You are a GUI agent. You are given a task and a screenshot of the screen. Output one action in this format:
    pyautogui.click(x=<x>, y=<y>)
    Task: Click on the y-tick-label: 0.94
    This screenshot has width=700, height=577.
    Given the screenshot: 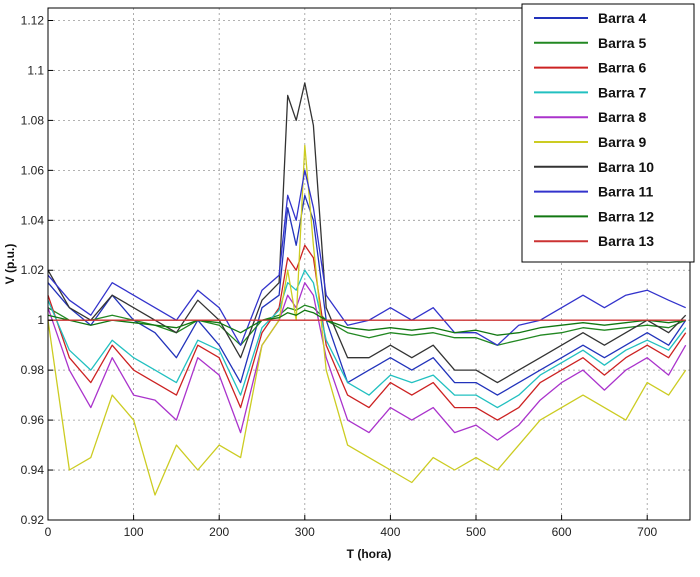 What is the action you would take?
    pyautogui.click(x=33, y=470)
    